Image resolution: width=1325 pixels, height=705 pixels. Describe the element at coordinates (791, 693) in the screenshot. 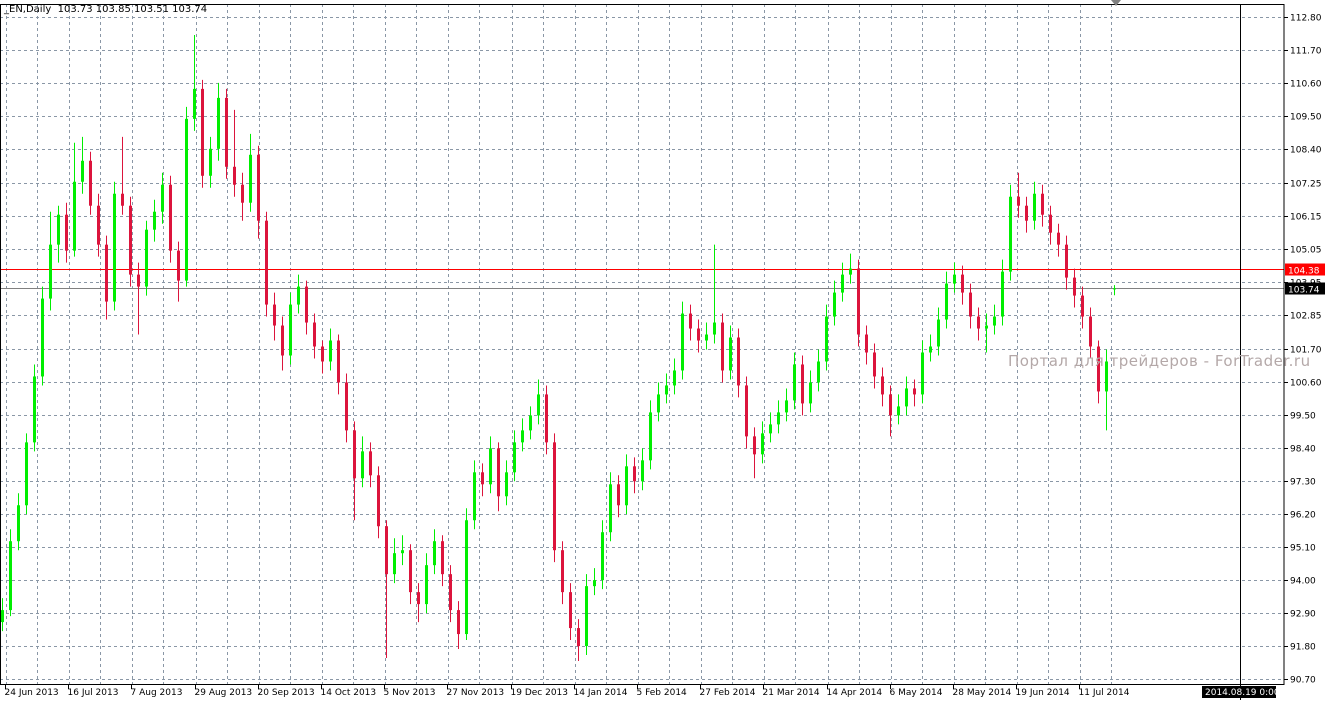

I see `x-tick-label: 21 Mar 2014` at that location.